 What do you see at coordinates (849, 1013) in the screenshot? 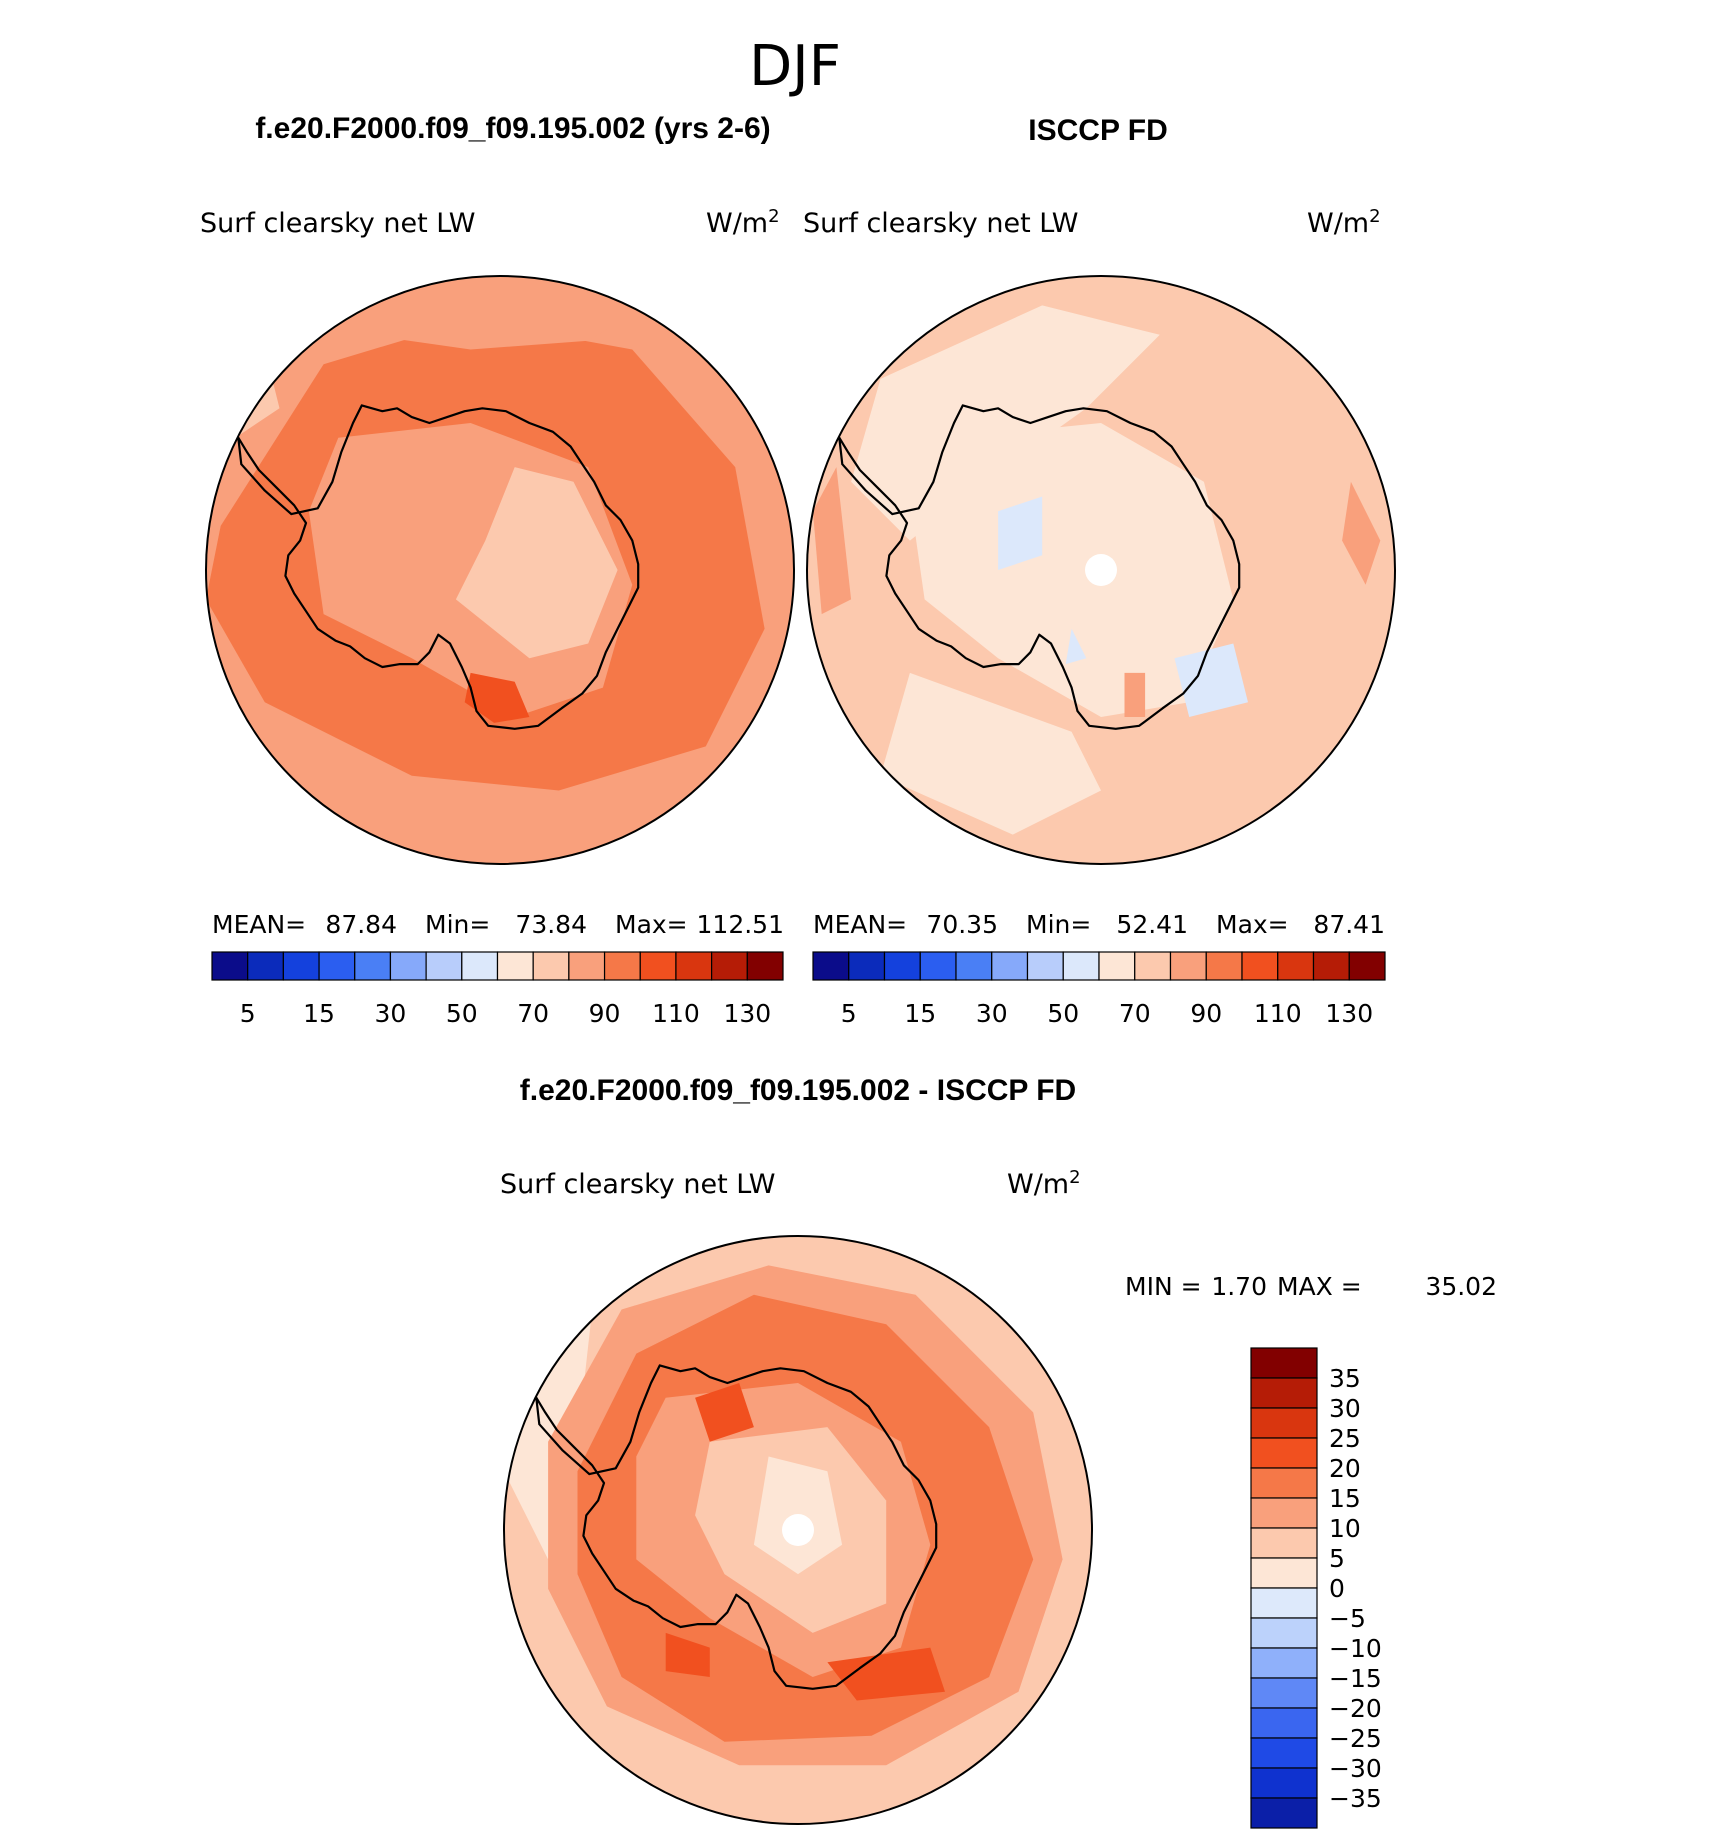
I see `colorbar-tick-label: 5` at bounding box center [849, 1013].